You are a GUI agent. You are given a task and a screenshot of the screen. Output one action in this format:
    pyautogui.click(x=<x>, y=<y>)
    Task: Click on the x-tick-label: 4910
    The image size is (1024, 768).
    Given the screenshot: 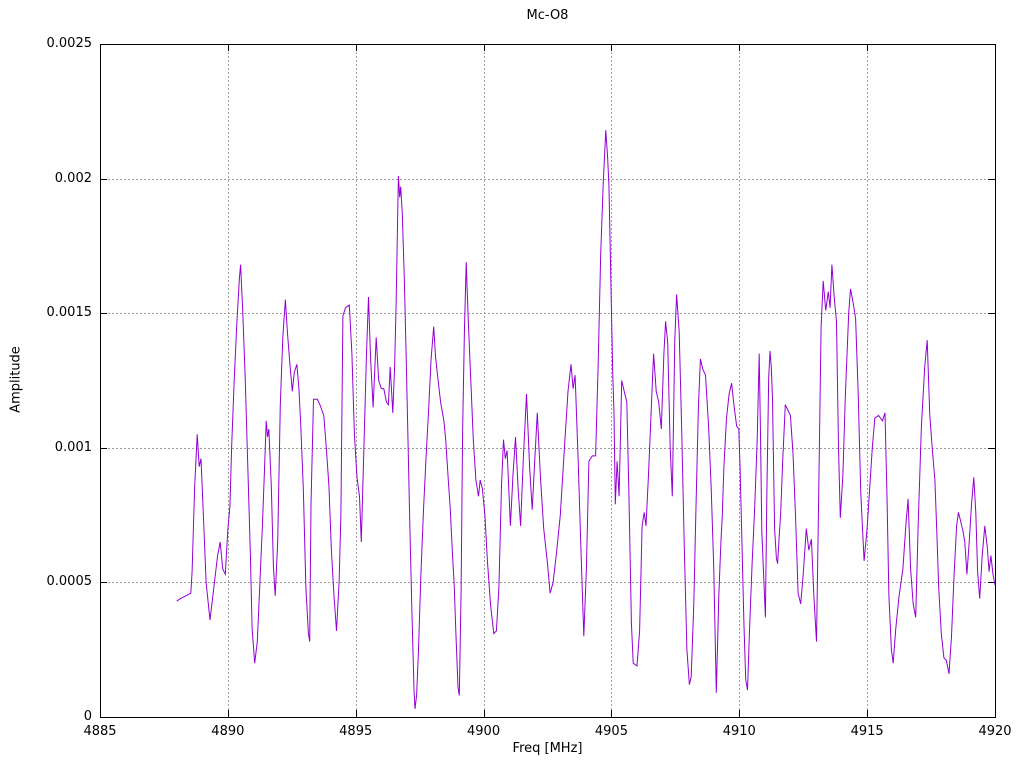 What is the action you would take?
    pyautogui.click(x=739, y=731)
    